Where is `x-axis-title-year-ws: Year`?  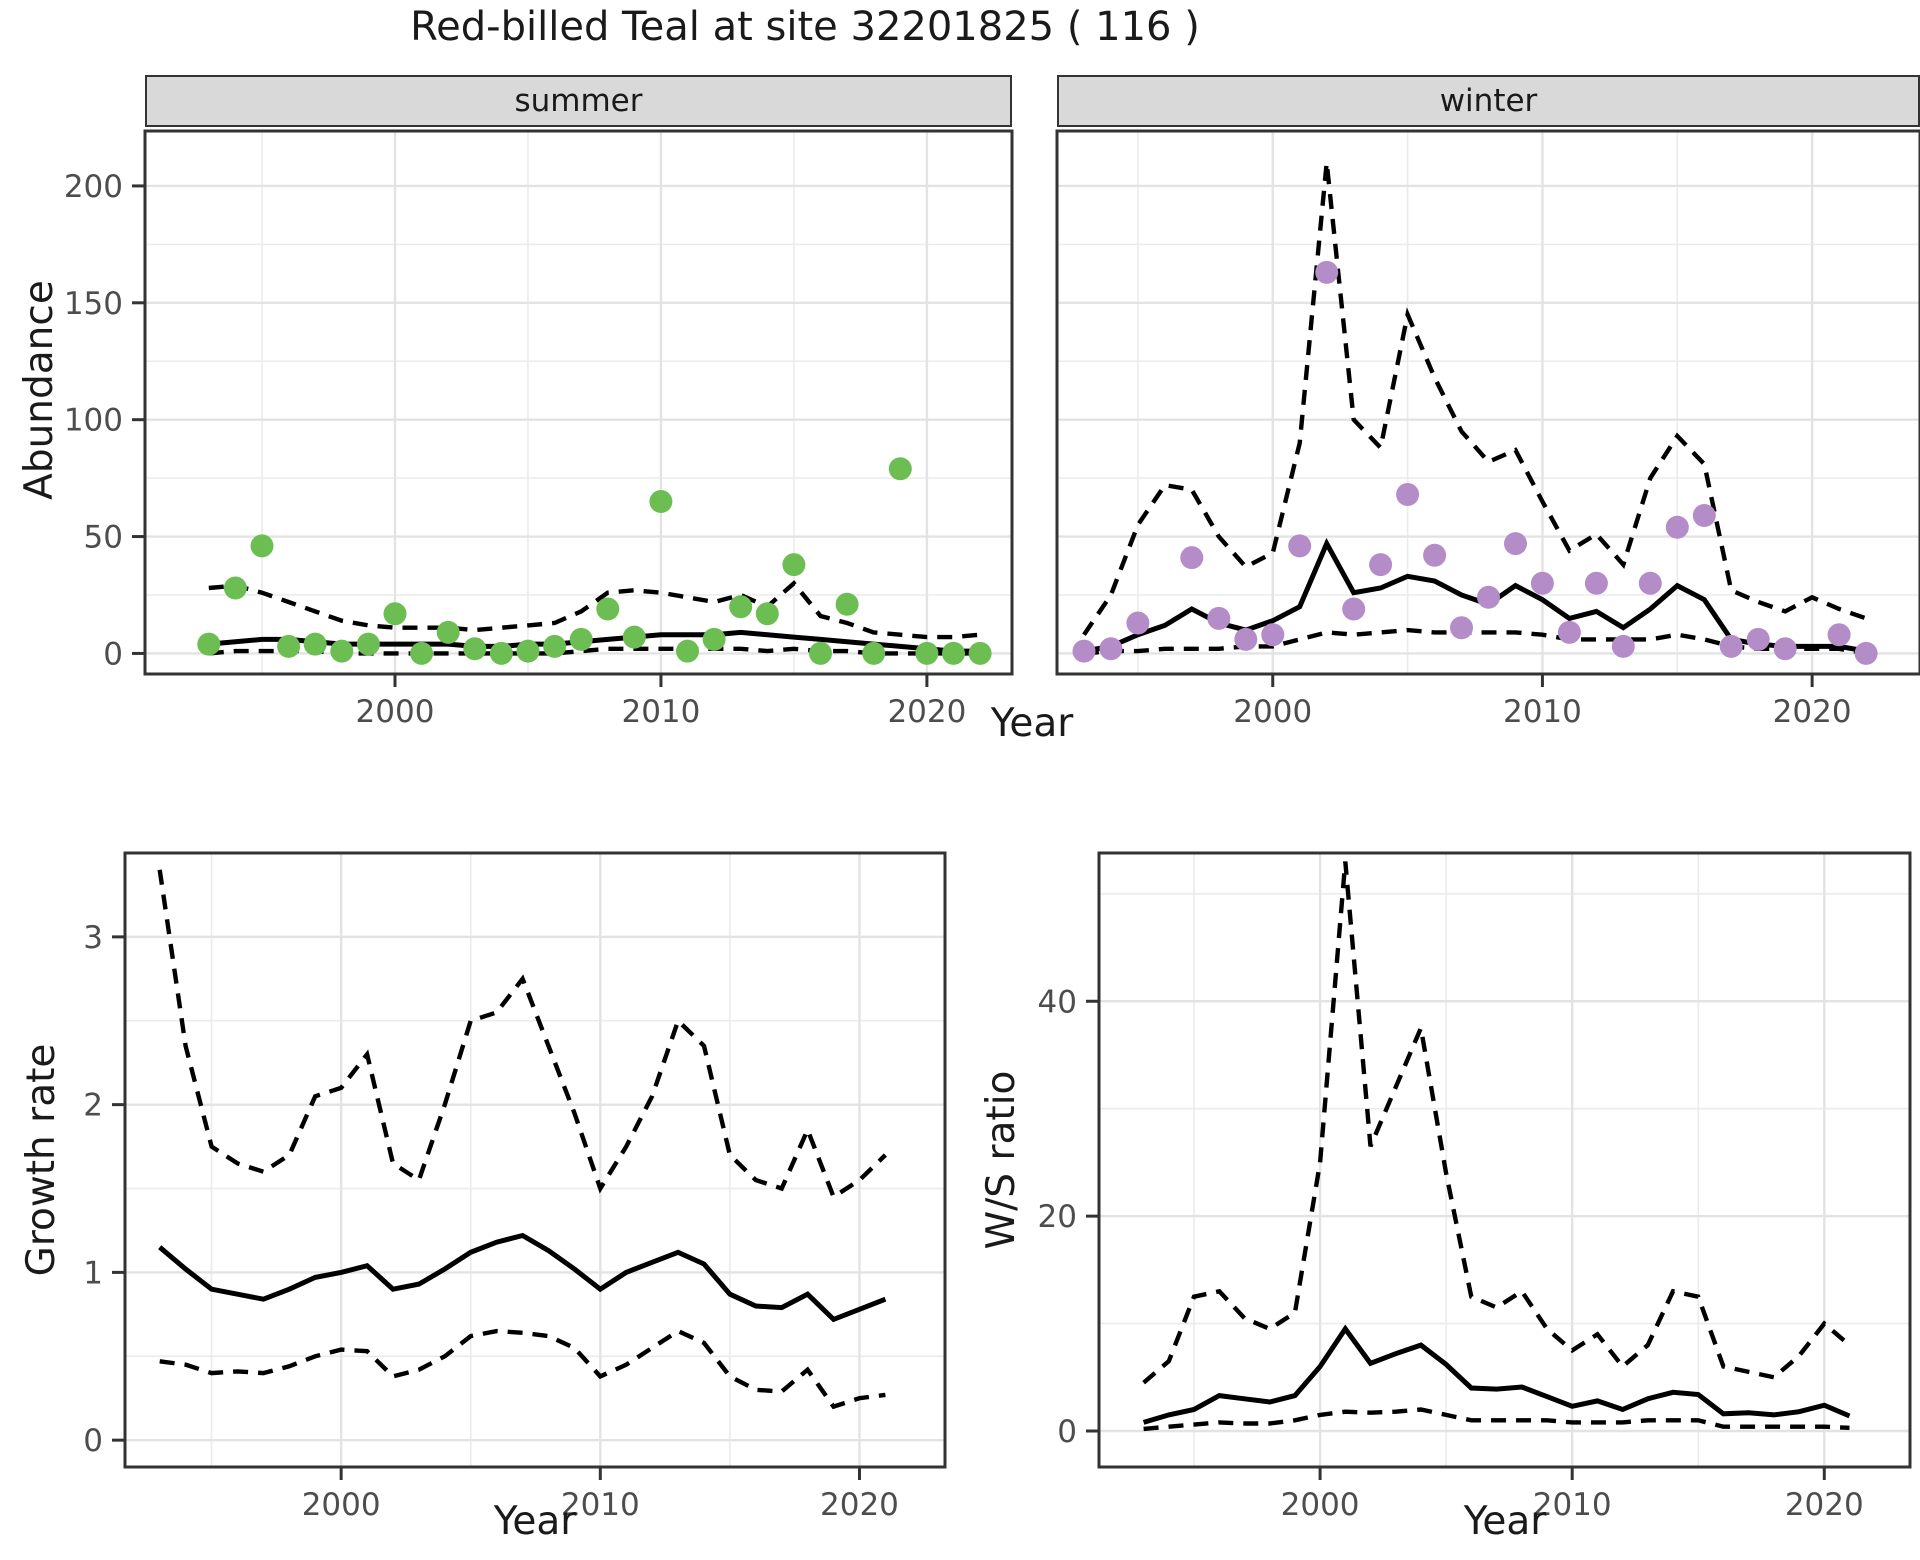 x-axis-title-year-ws: Year is located at coordinates (1505, 1521).